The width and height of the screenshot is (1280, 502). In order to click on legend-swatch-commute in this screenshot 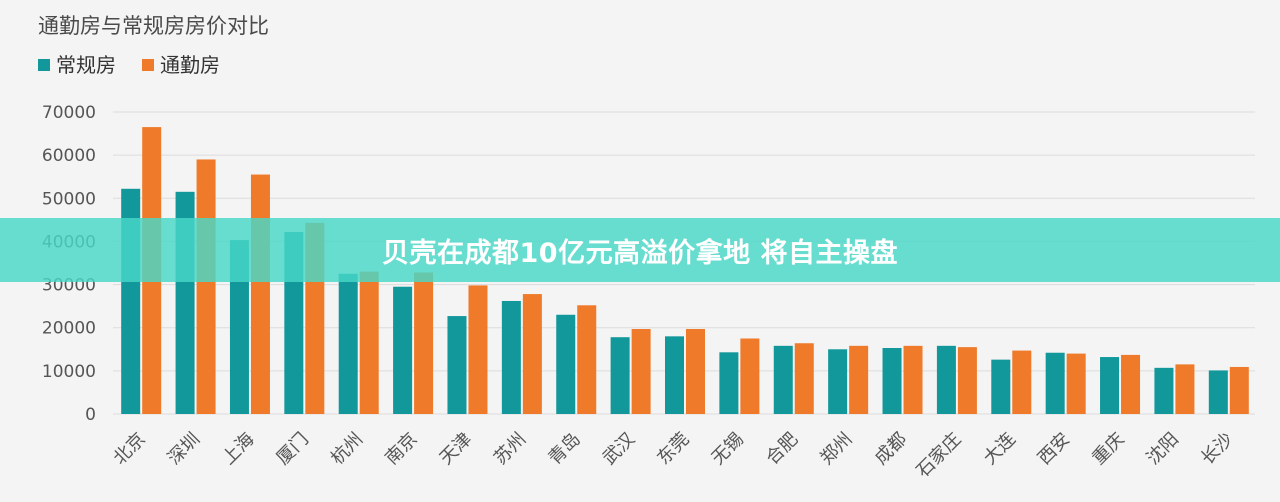, I will do `click(148, 65)`.